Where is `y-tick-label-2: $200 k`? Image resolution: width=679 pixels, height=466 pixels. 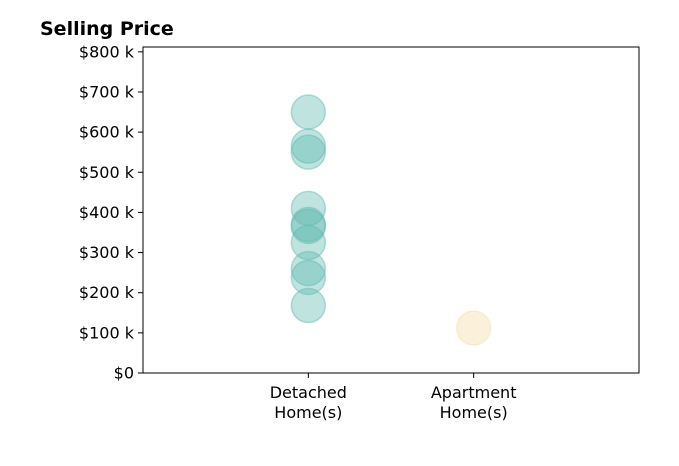
y-tick-label-2: $200 k is located at coordinates (107, 292).